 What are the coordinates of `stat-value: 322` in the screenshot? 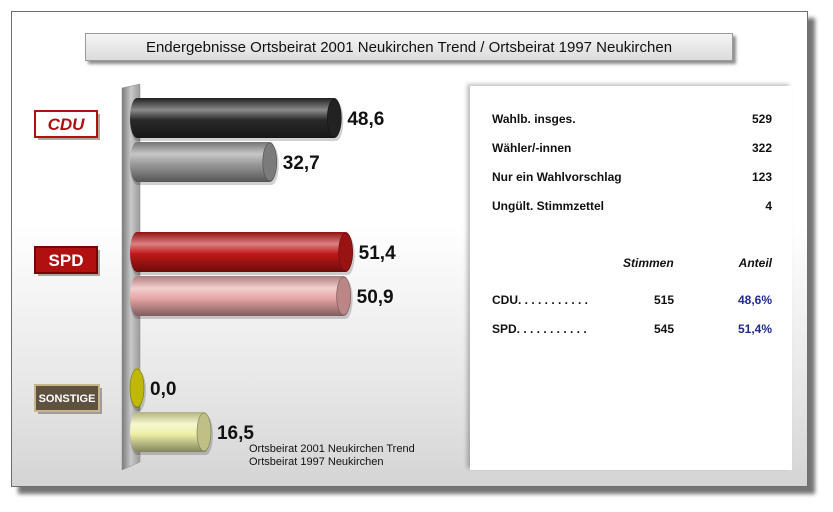 It's located at (761, 148).